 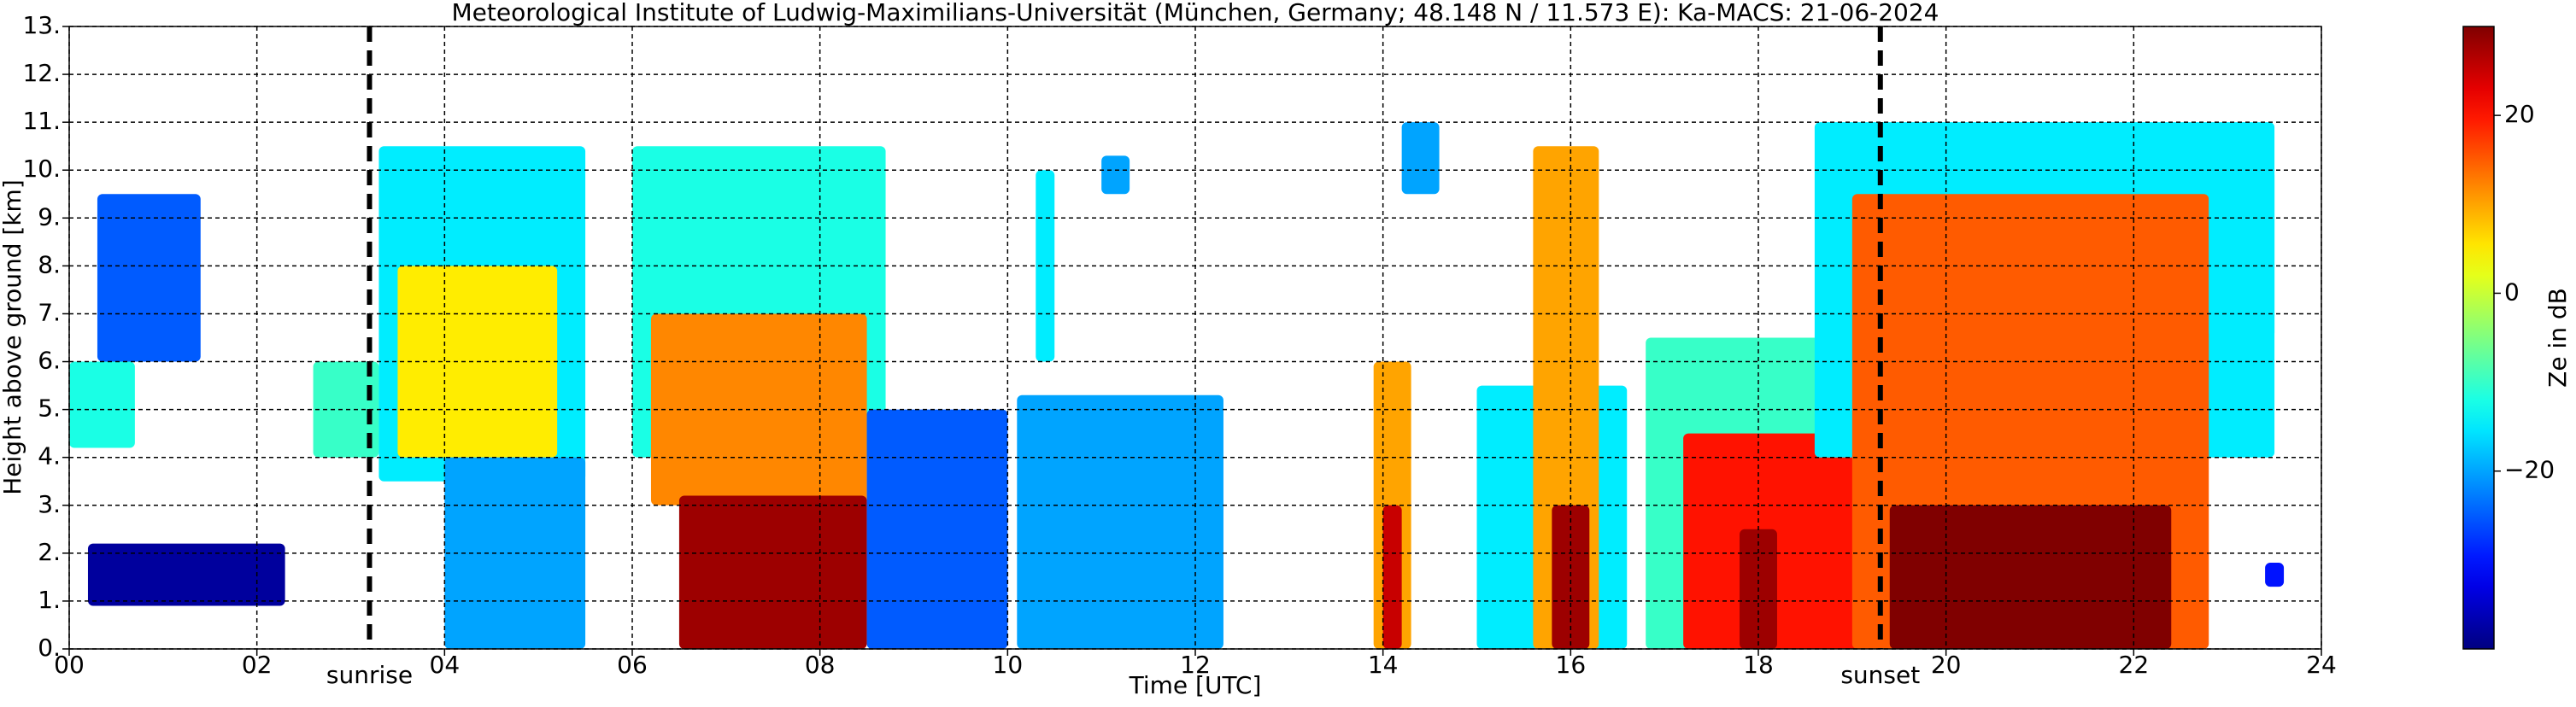 I want to click on x-tick-label: 16, so click(x=1571, y=665).